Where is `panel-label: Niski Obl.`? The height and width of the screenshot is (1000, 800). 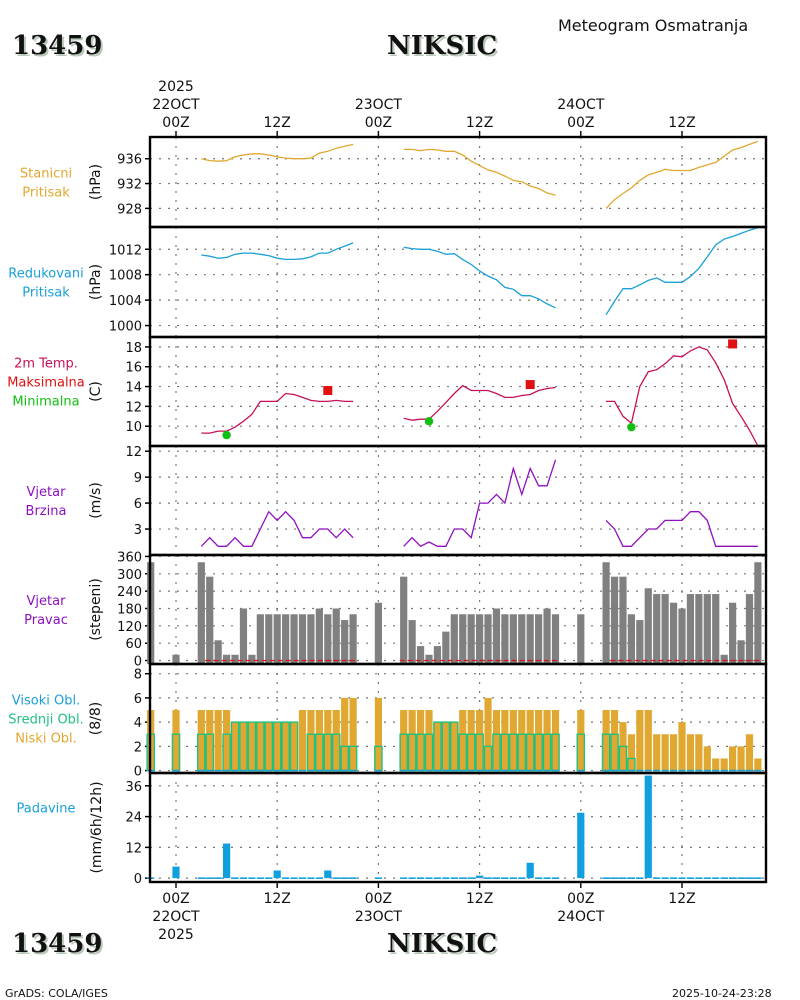 panel-label: Niski Obl. is located at coordinates (46, 739).